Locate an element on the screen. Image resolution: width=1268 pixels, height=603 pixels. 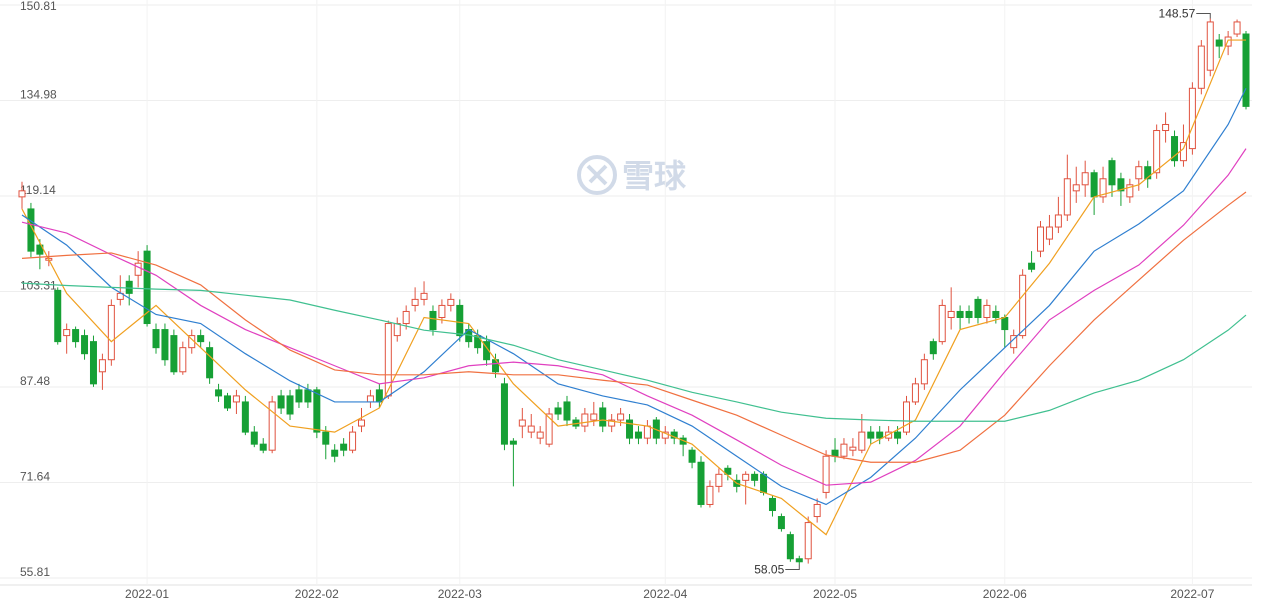
y-tick-label: 119.14 is located at coordinates (38, 190).